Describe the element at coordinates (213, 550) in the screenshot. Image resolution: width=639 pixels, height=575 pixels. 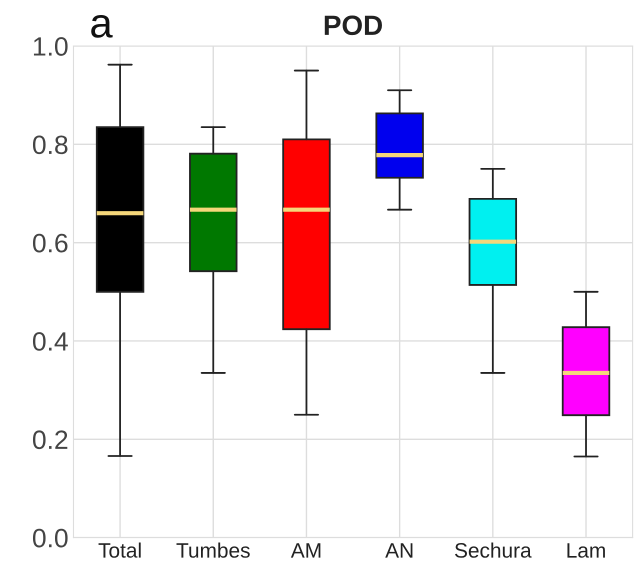
I see `x-tick-label: Tumbes` at that location.